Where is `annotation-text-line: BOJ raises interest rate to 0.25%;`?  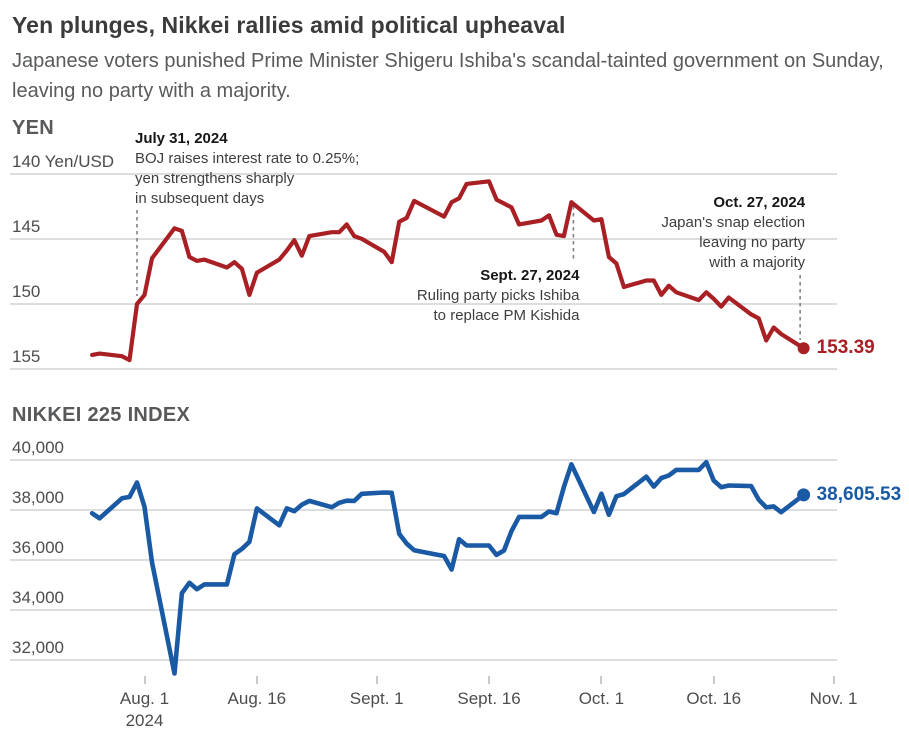
annotation-text-line: BOJ raises interest rate to 0.25%; is located at coordinates (247, 158).